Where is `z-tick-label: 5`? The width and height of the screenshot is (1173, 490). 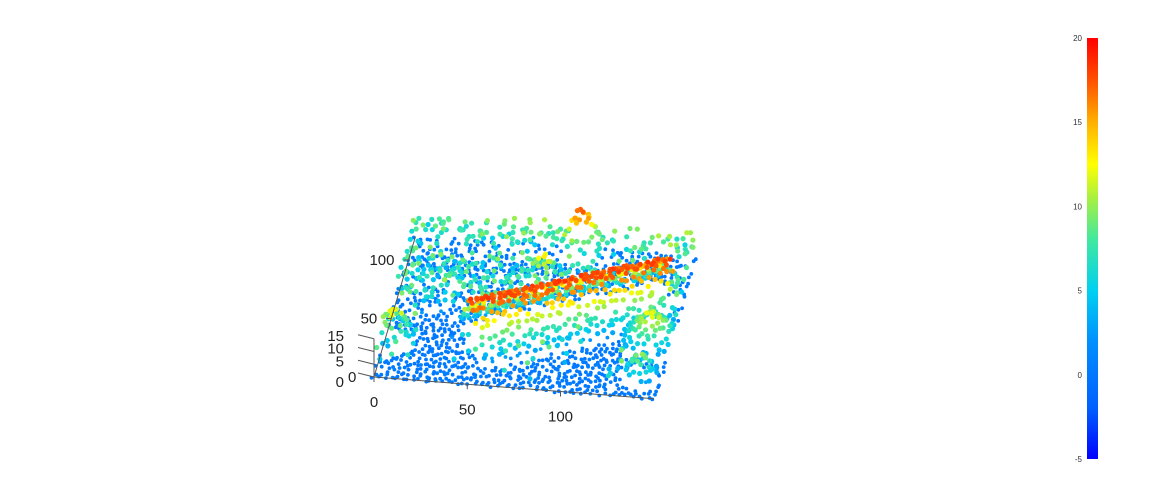 z-tick-label: 5 is located at coordinates (340, 361).